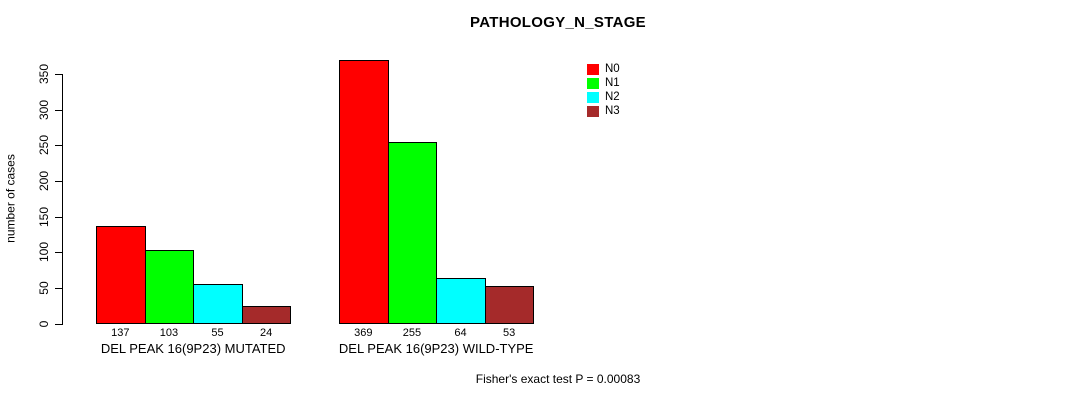  Describe the element at coordinates (460, 333) in the screenshot. I see `bar-value-label: 64` at that location.